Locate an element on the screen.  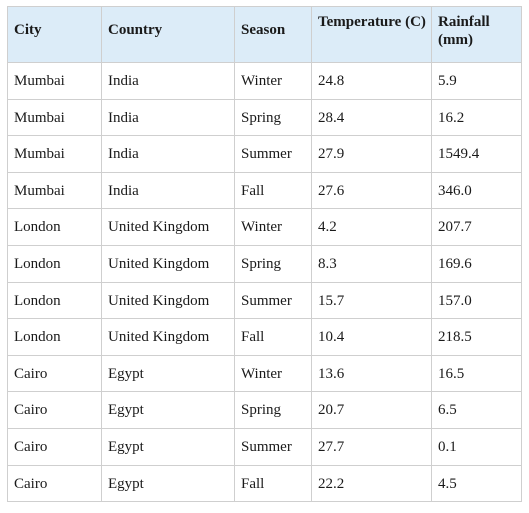
cell-rainfall: 207.7 is located at coordinates (476, 227).